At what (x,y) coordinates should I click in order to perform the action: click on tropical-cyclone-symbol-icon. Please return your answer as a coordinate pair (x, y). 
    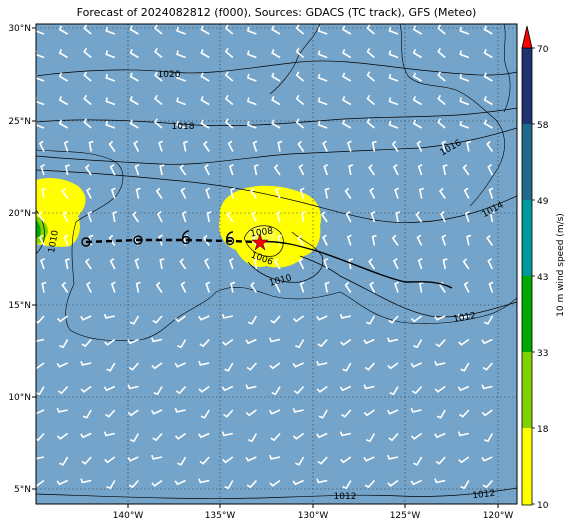
    Looking at the image, I should click on (186, 237).